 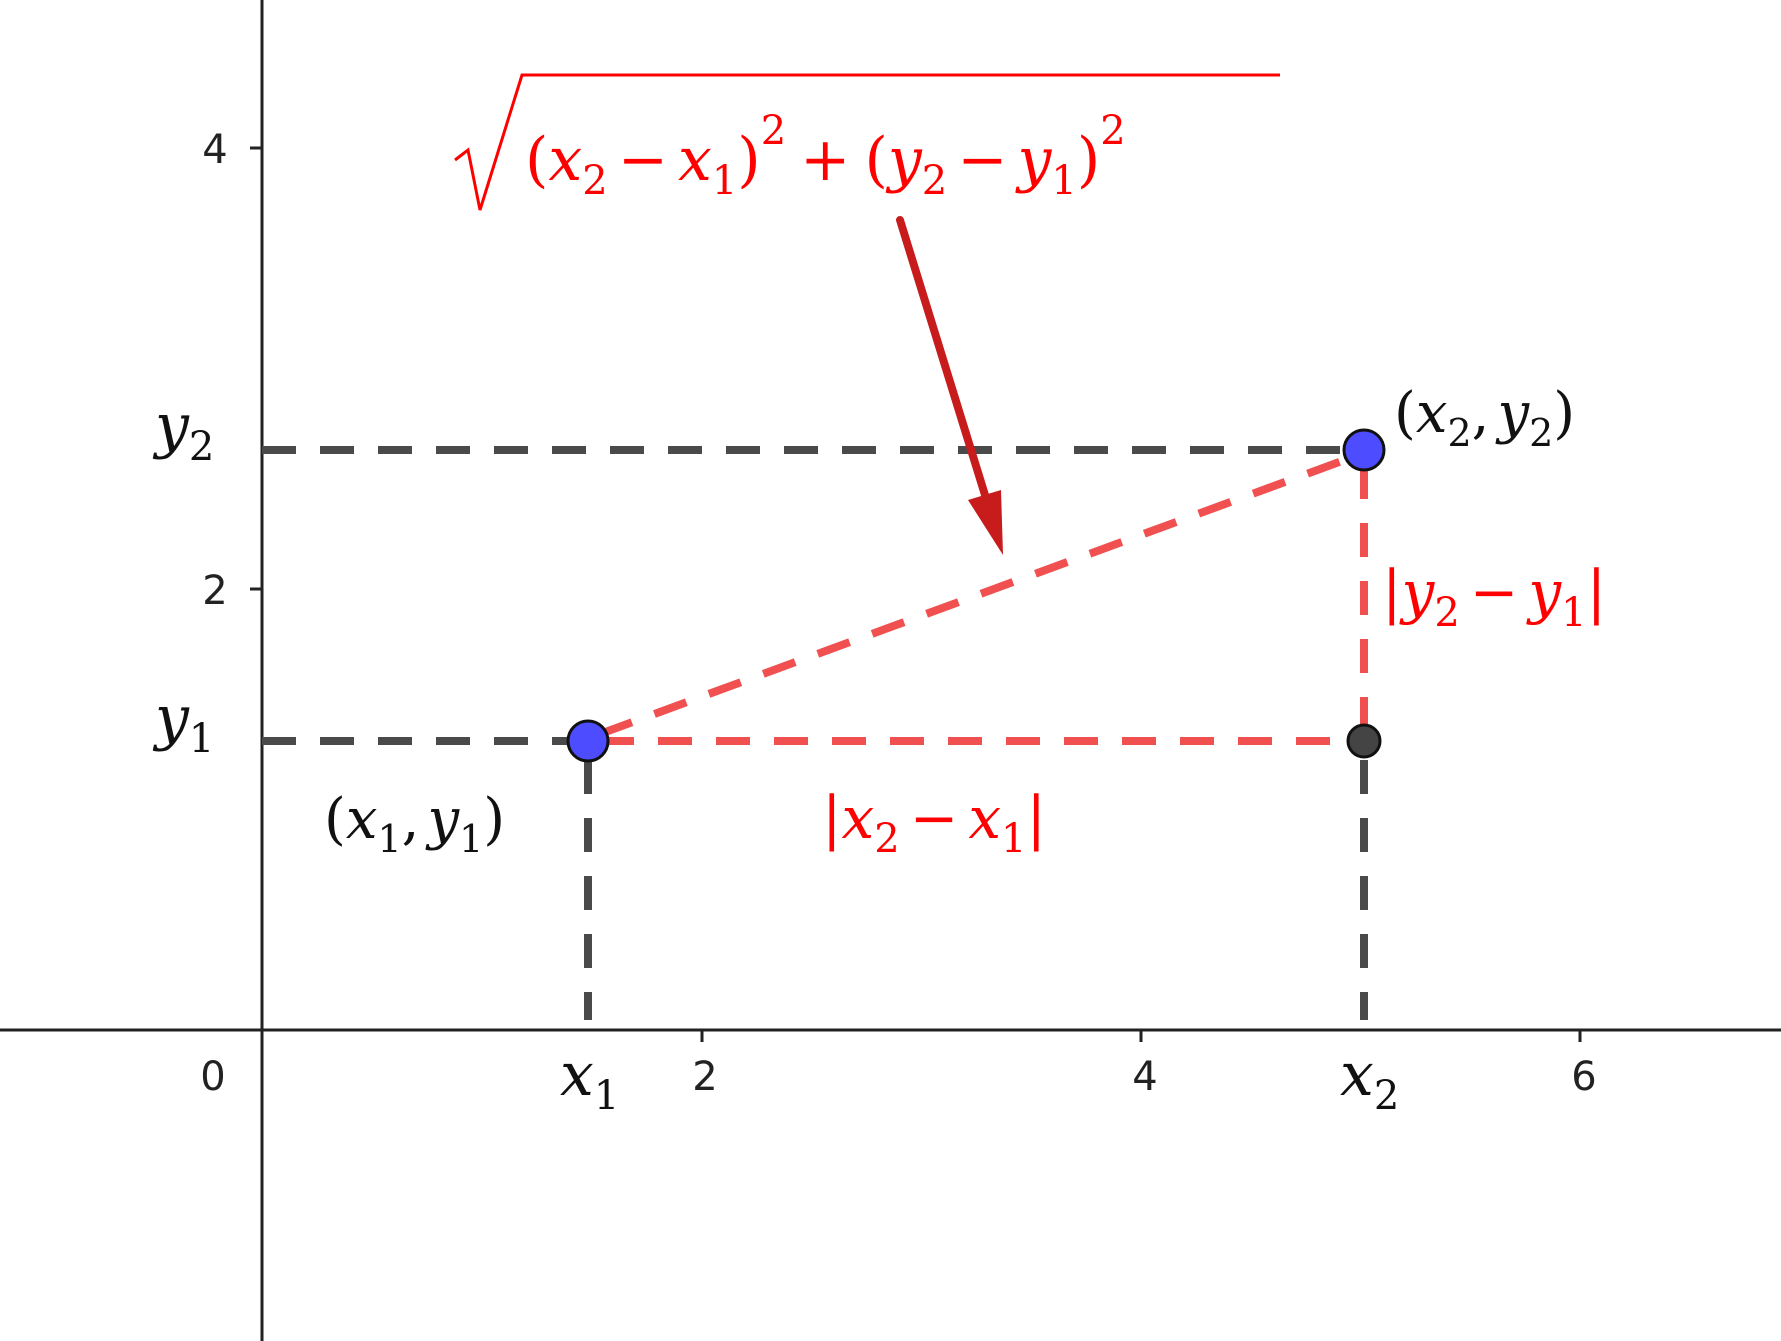 I want to click on radicand: (x2− x1)2 + (y2− y1)2, so click(x=825, y=156).